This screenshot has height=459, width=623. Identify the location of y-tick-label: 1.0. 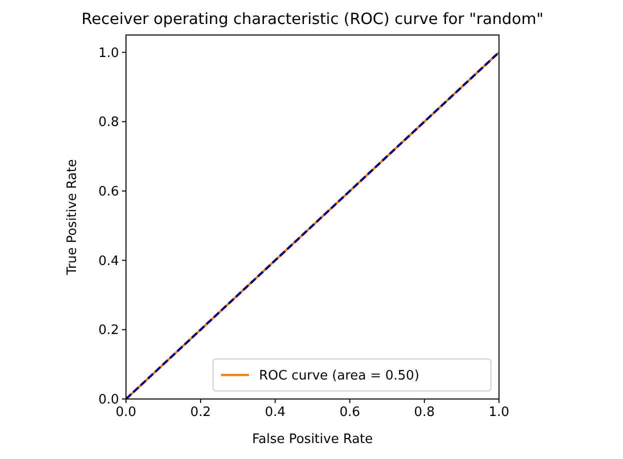
(108, 53).